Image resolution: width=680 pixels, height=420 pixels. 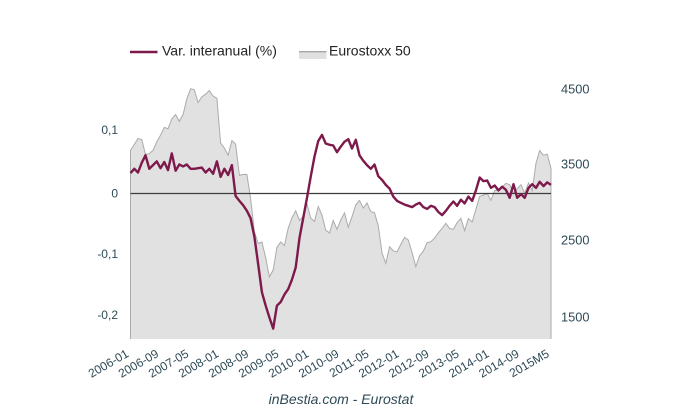 What do you see at coordinates (575, 240) in the screenshot?
I see `svg-text: 2500` at bounding box center [575, 240].